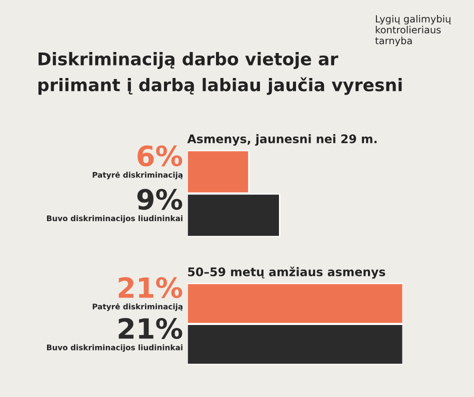  I want to click on text: Lygių galimybių kontrolieriaus tarnyba, so click(413, 30).